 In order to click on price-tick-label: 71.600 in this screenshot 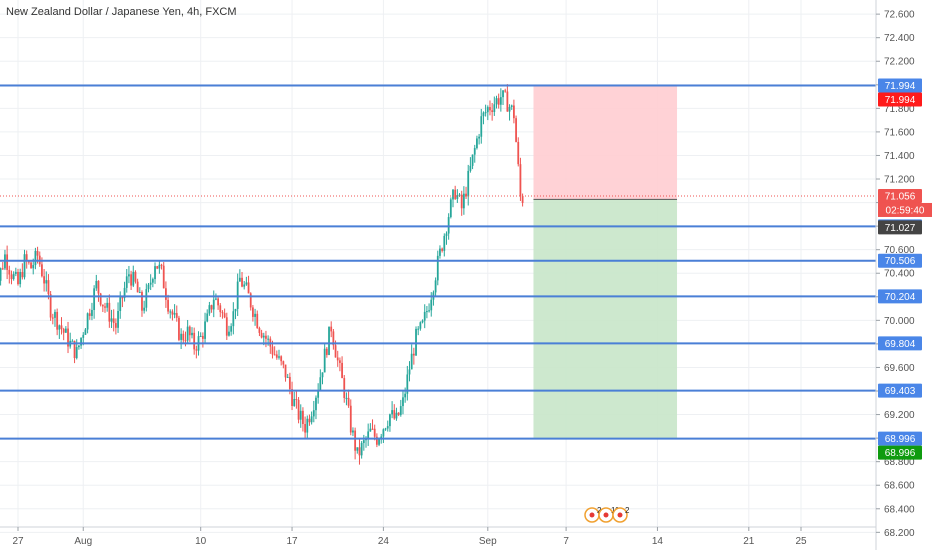, I will do `click(899, 132)`.